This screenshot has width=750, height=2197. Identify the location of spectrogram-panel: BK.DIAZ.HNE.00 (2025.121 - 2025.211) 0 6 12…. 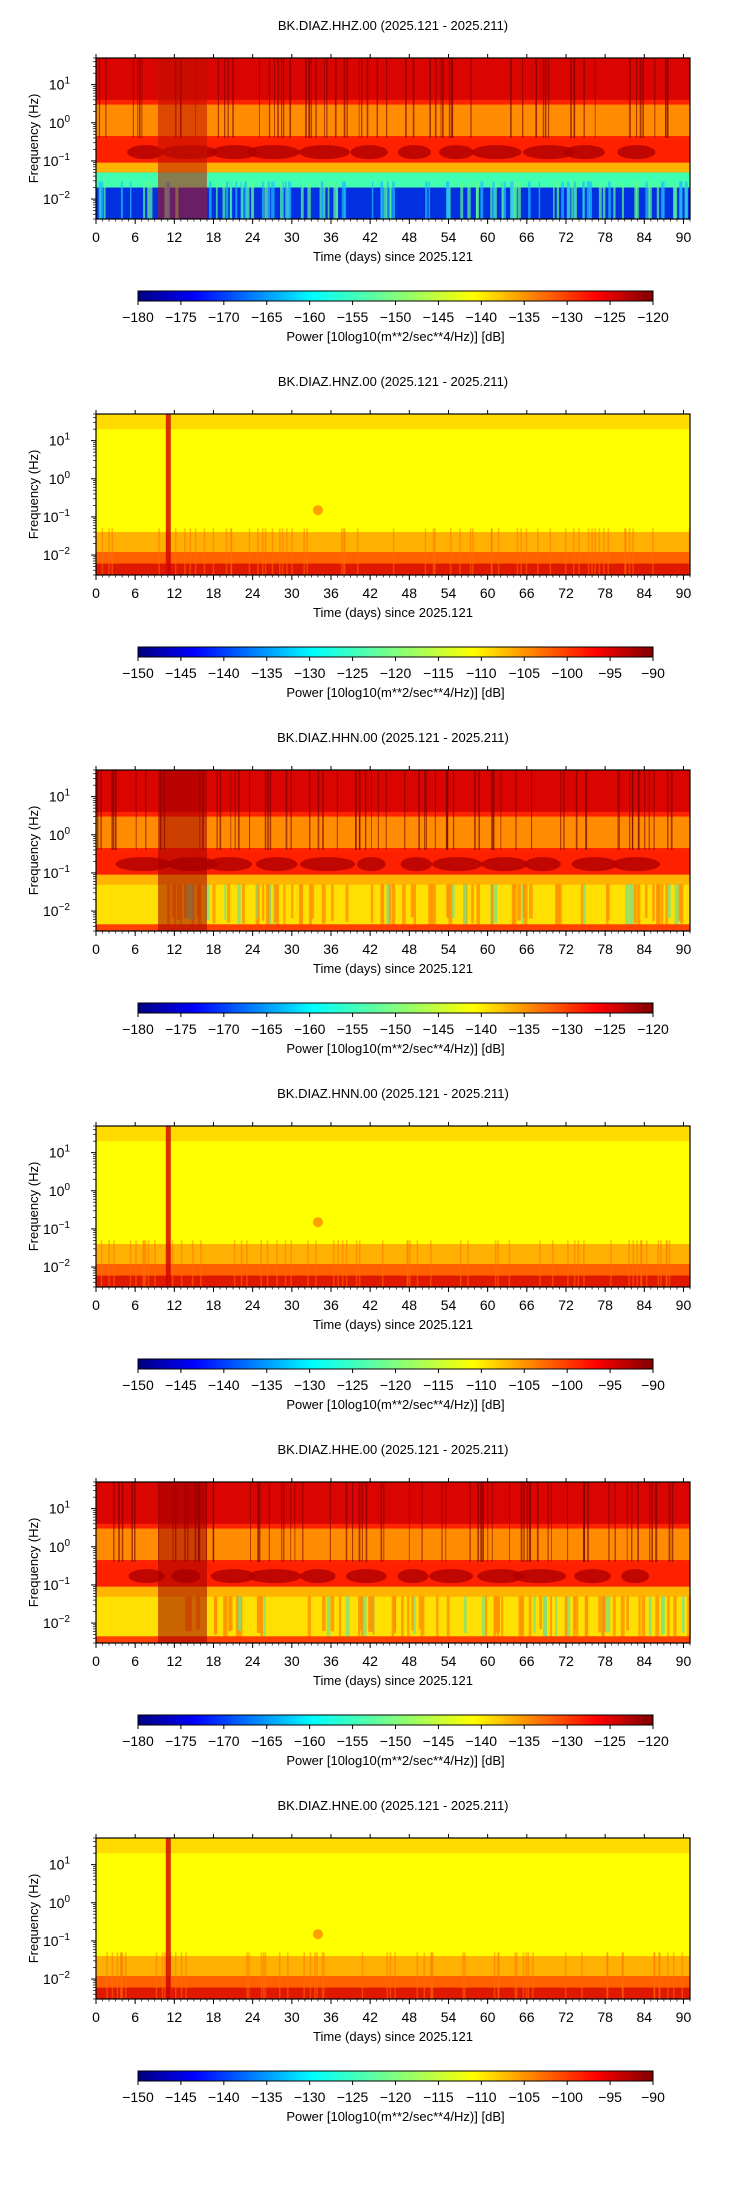
(358, 1961).